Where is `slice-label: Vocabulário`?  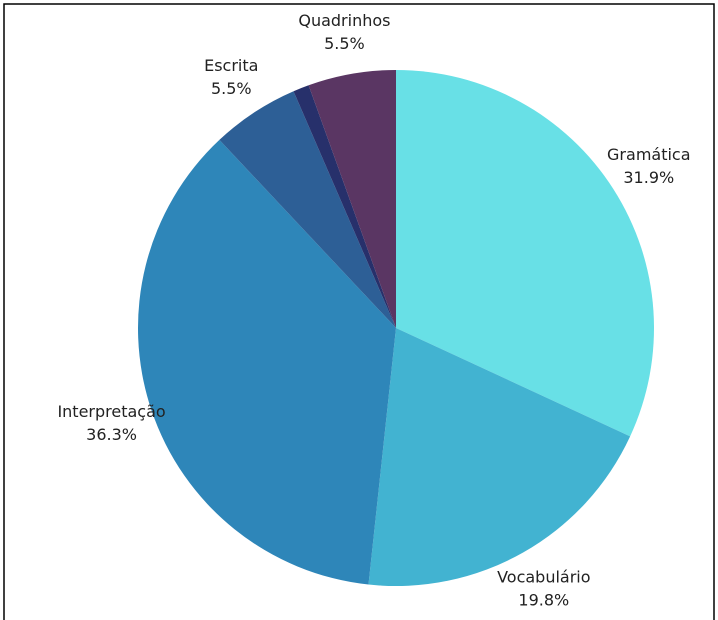 slice-label: Vocabulário is located at coordinates (543, 577).